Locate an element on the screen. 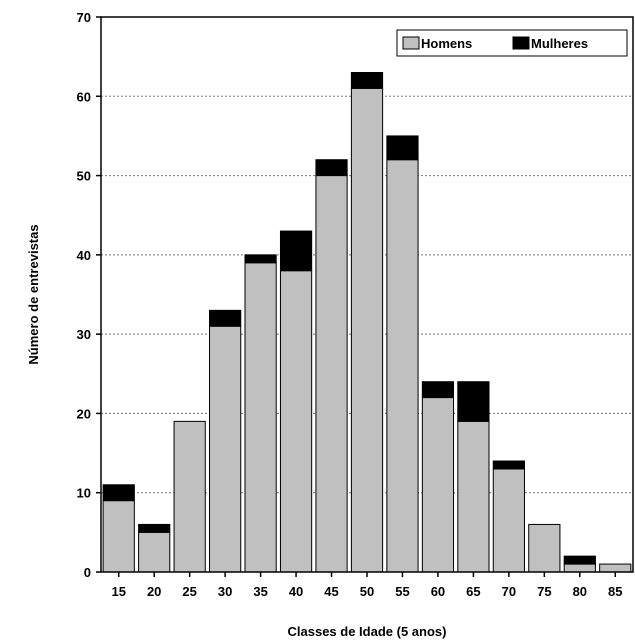  x-tick-label: 25 is located at coordinates (189, 591).